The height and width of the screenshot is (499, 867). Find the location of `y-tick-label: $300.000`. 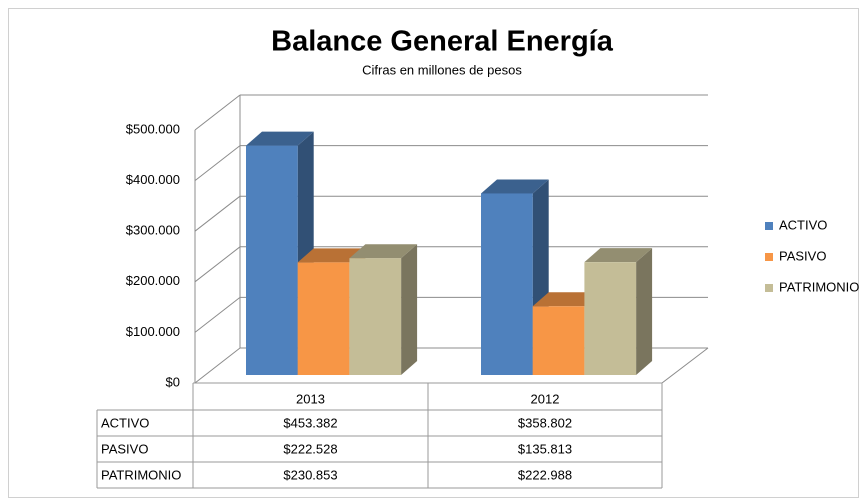

y-tick-label: $300.000 is located at coordinates (153, 230).